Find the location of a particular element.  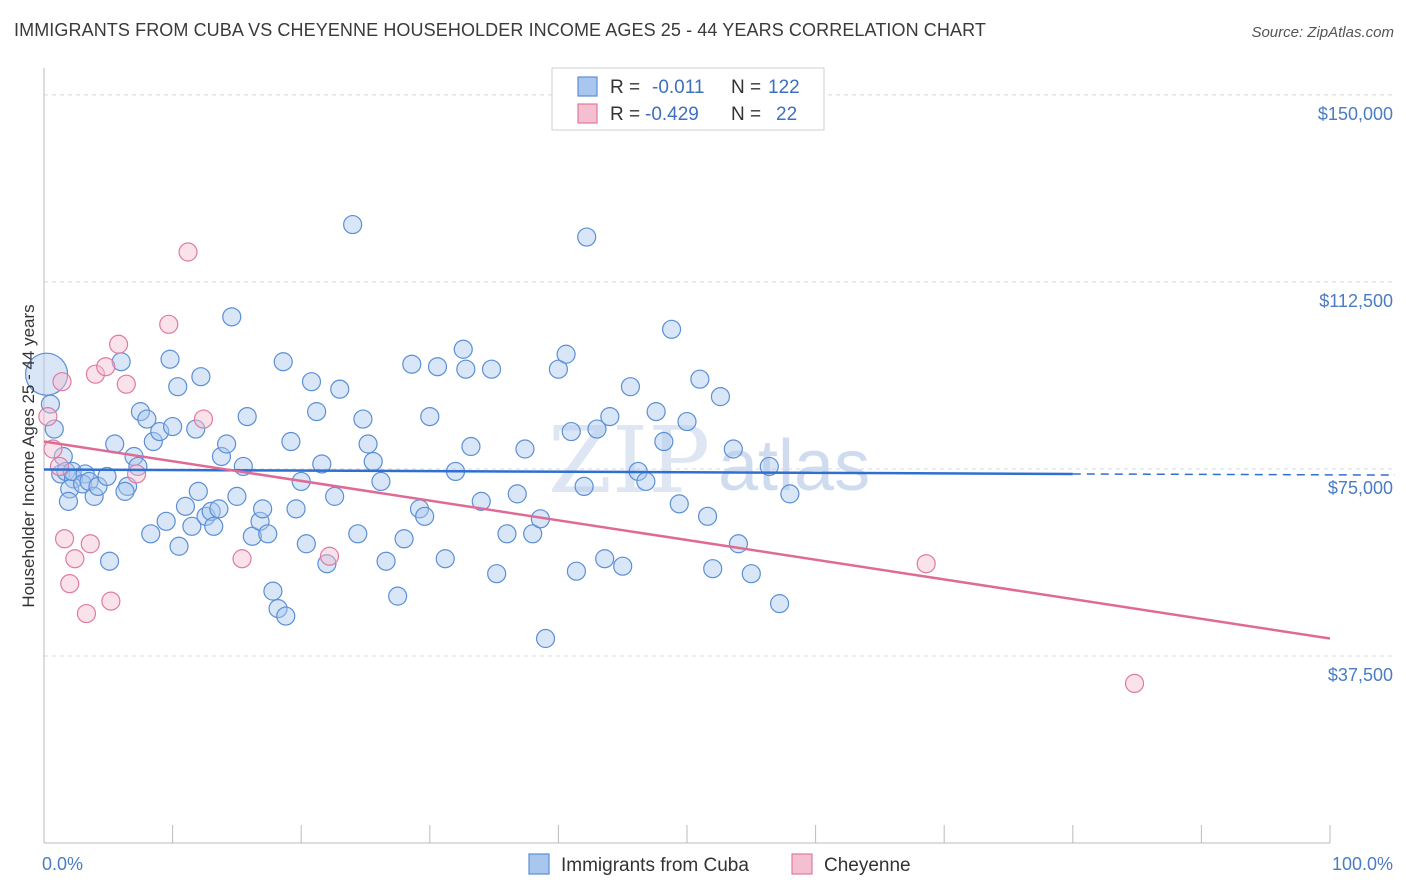

legend-bottom-swatch-cuba is located at coordinates (539, 864).